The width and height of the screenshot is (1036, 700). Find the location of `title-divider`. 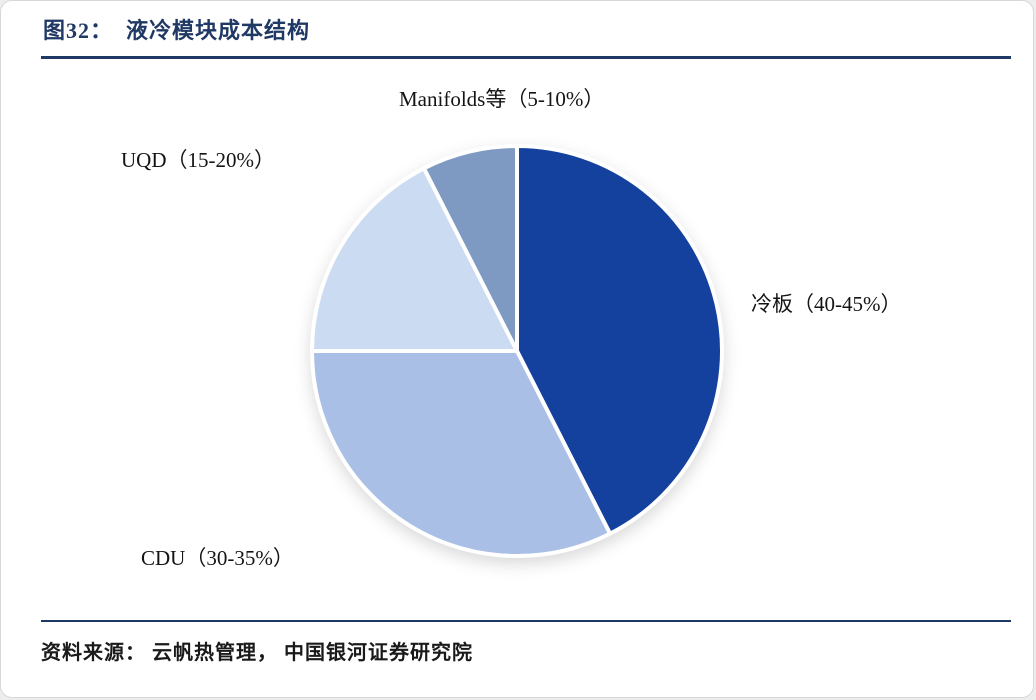

title-divider is located at coordinates (526, 57).